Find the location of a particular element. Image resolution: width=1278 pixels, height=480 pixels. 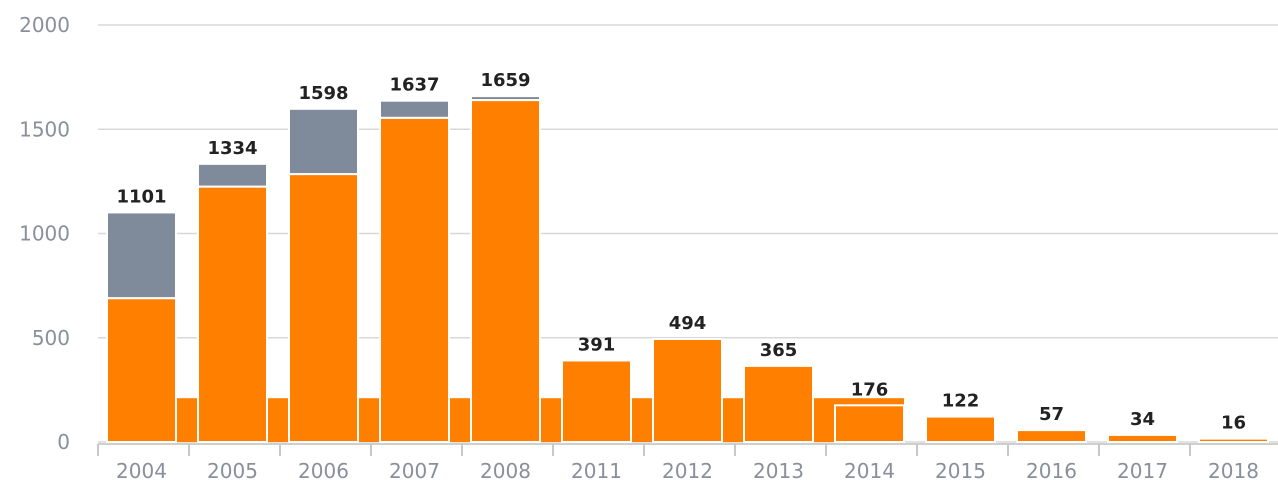

bar-value-label: 1659 is located at coordinates (505, 80).